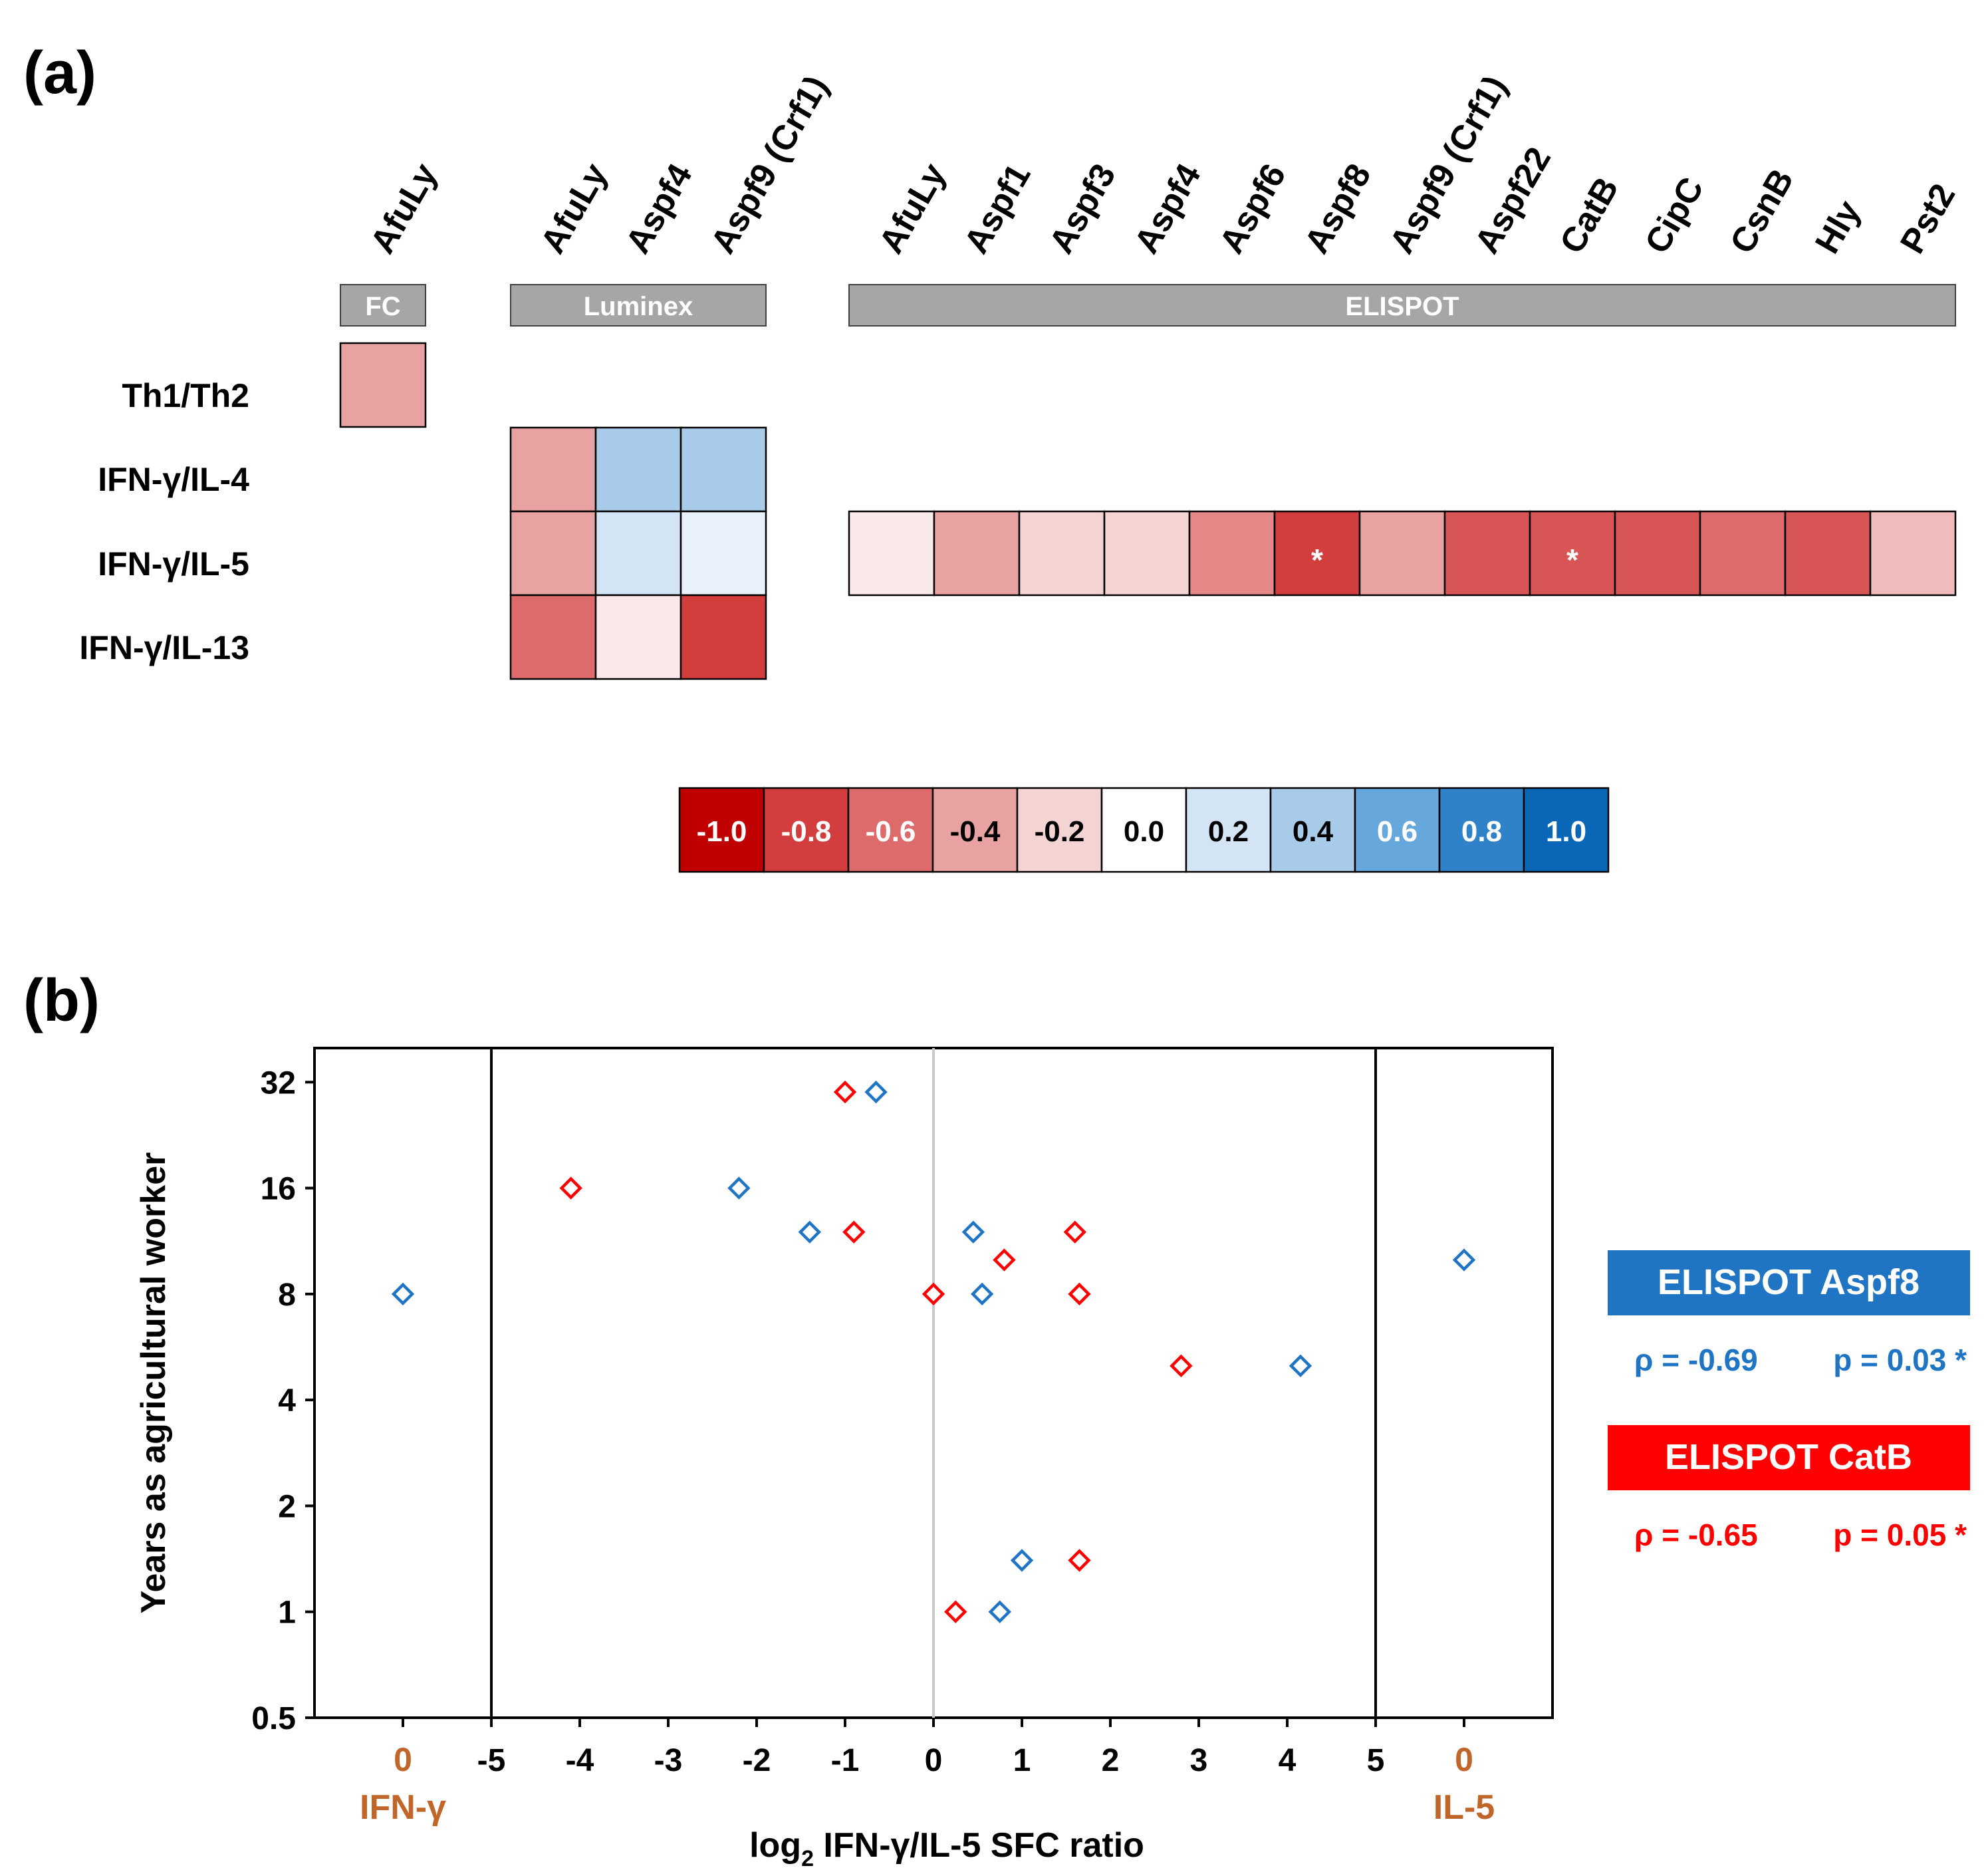 Image resolution: width=1988 pixels, height=1876 pixels. What do you see at coordinates (287, 1400) in the screenshot?
I see `y-tick-label: 4` at bounding box center [287, 1400].